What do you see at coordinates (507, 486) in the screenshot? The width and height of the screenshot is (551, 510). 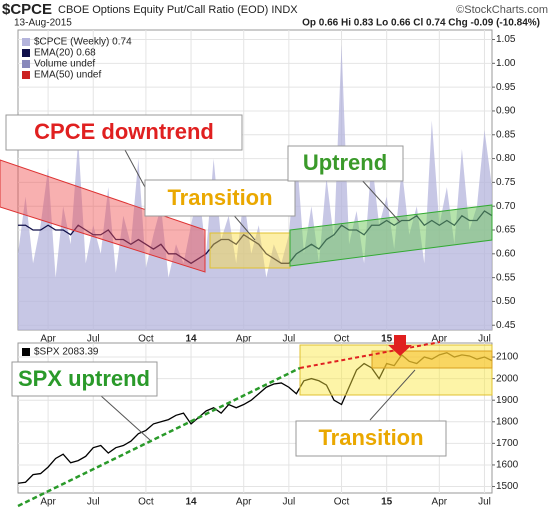 I see `y-tick-label: 1500` at bounding box center [507, 486].